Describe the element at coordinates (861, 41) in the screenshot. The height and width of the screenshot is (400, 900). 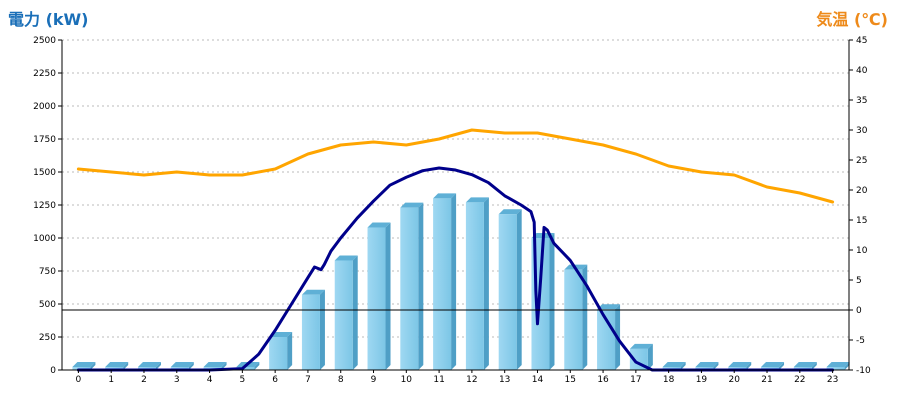
I see `right-tick-label: 45` at that location.